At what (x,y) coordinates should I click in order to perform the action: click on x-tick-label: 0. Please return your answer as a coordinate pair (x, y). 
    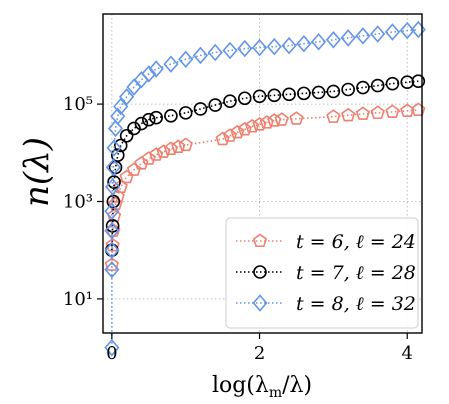
    Looking at the image, I should click on (111, 353).